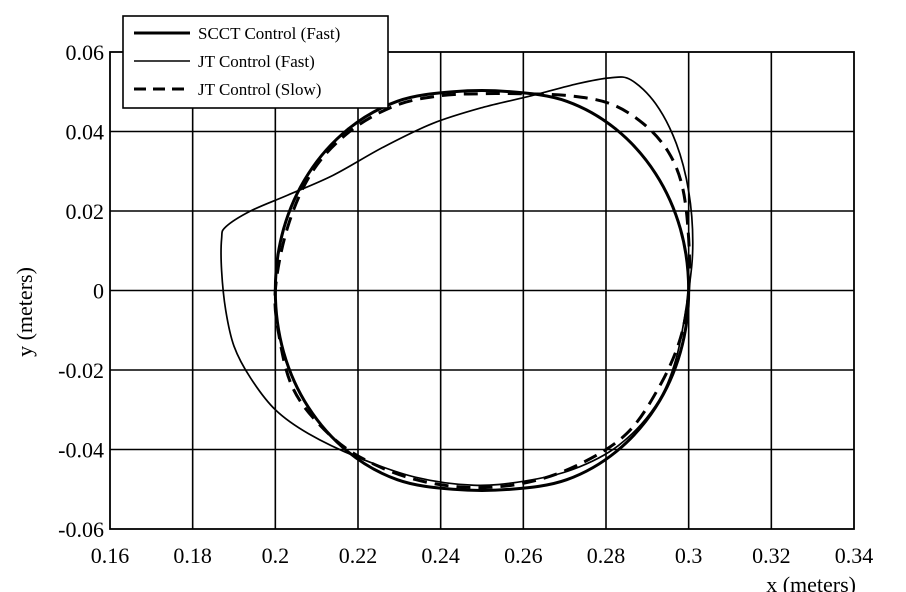  What do you see at coordinates (85, 132) in the screenshot?
I see `y-tick-label: 0.04` at bounding box center [85, 132].